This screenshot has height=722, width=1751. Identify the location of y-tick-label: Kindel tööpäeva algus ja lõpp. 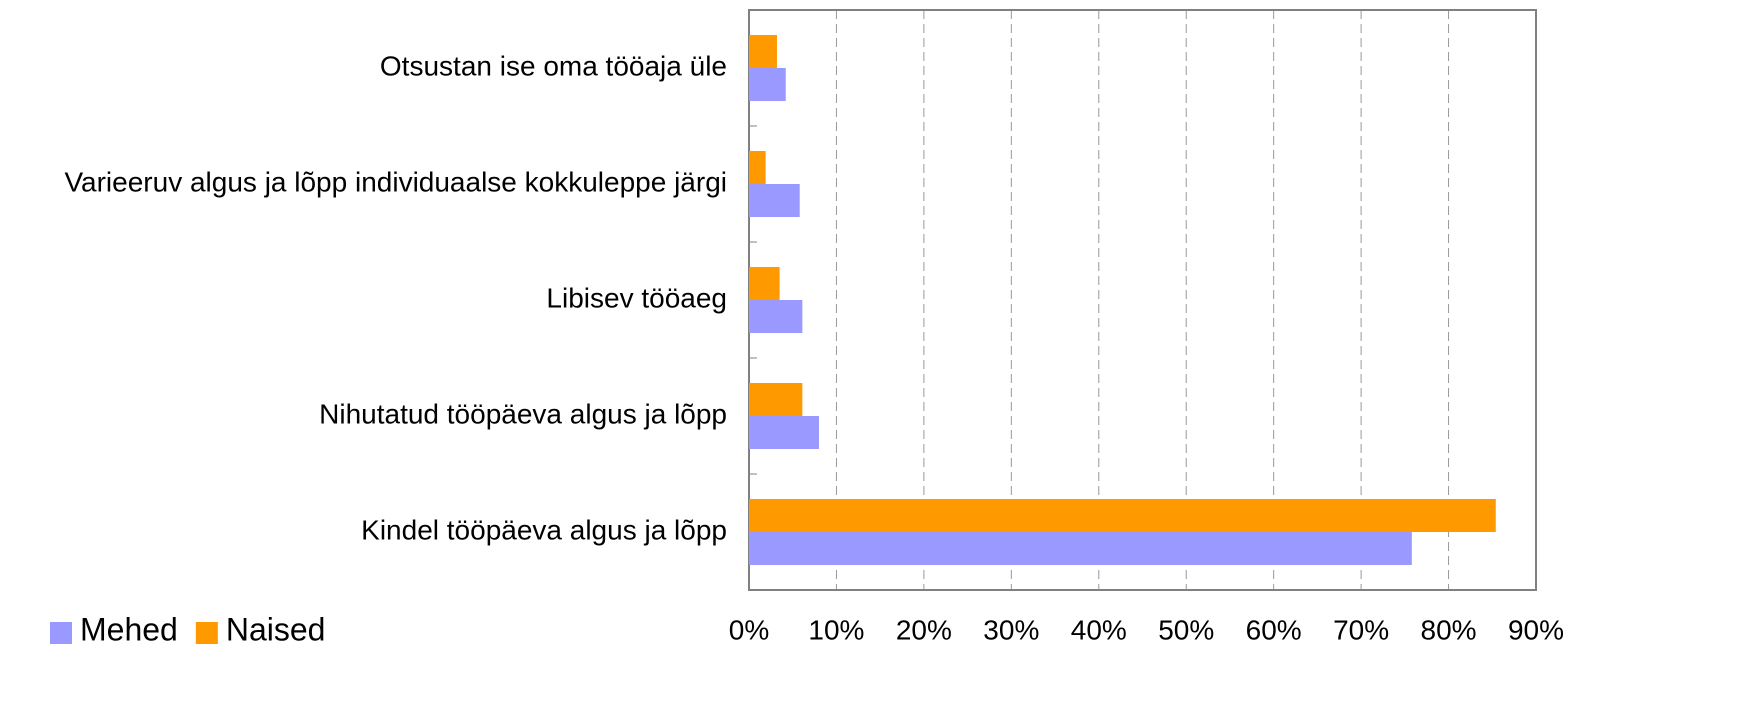
(544, 529).